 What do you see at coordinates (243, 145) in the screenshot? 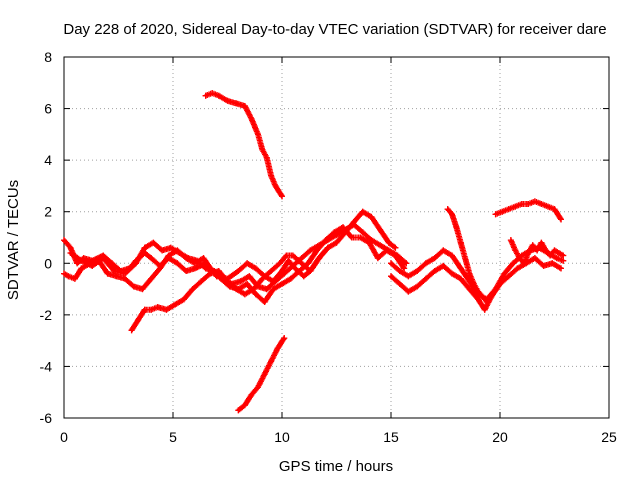
I see `series-track-e` at bounding box center [243, 145].